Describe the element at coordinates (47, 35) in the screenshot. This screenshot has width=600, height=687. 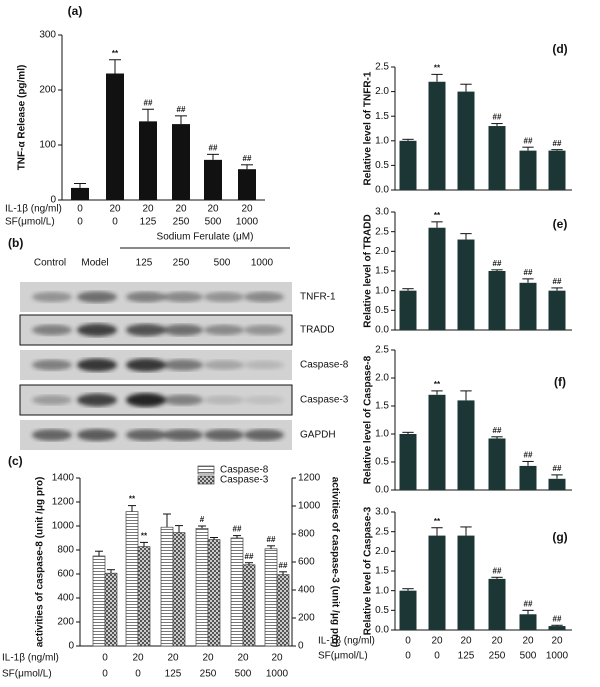
I see `y-tick-label: 300` at that location.